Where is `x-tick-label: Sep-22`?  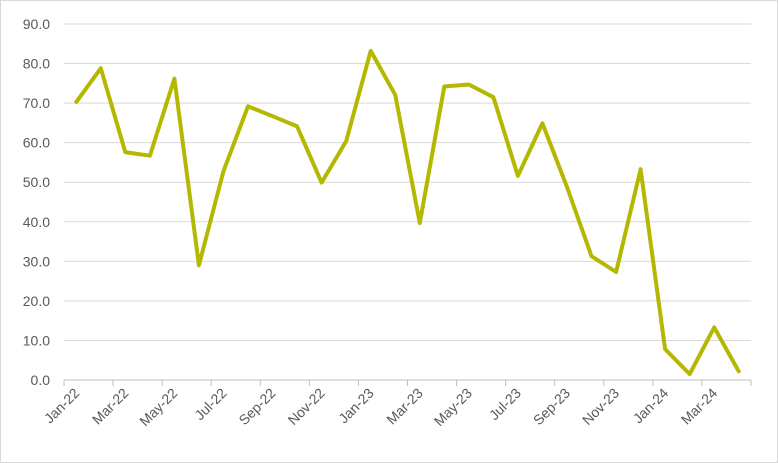 x-tick-label: Sep-22 is located at coordinates (256, 406).